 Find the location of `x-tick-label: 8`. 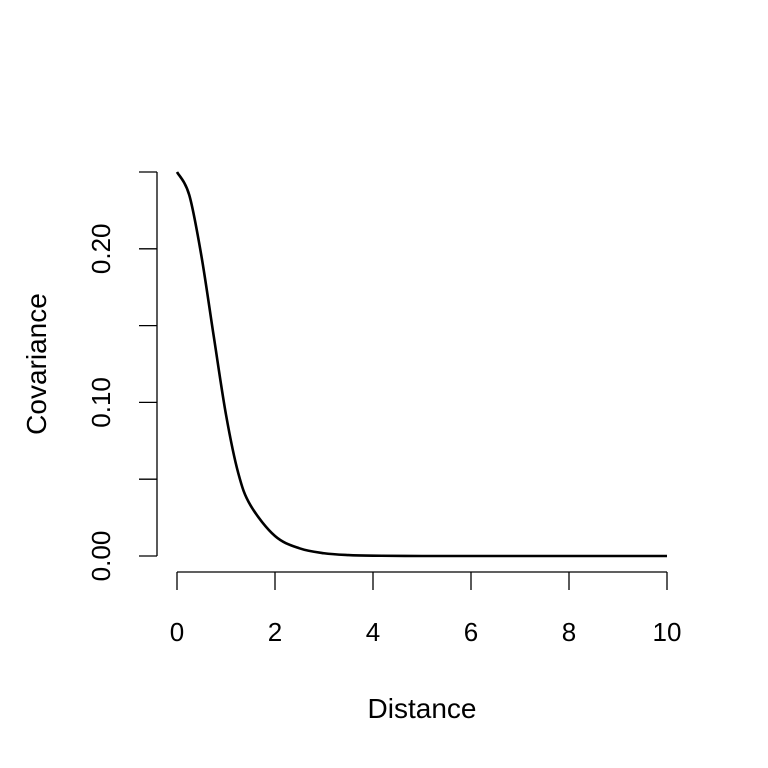

x-tick-label: 8 is located at coordinates (569, 632).